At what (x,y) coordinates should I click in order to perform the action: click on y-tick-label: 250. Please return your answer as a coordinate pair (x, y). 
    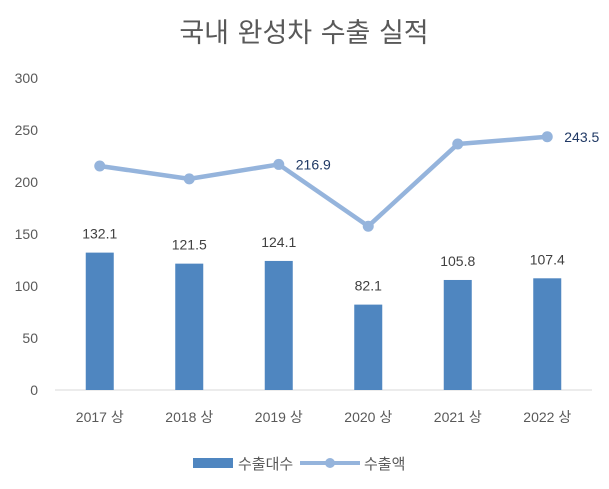
    Looking at the image, I should click on (27, 130).